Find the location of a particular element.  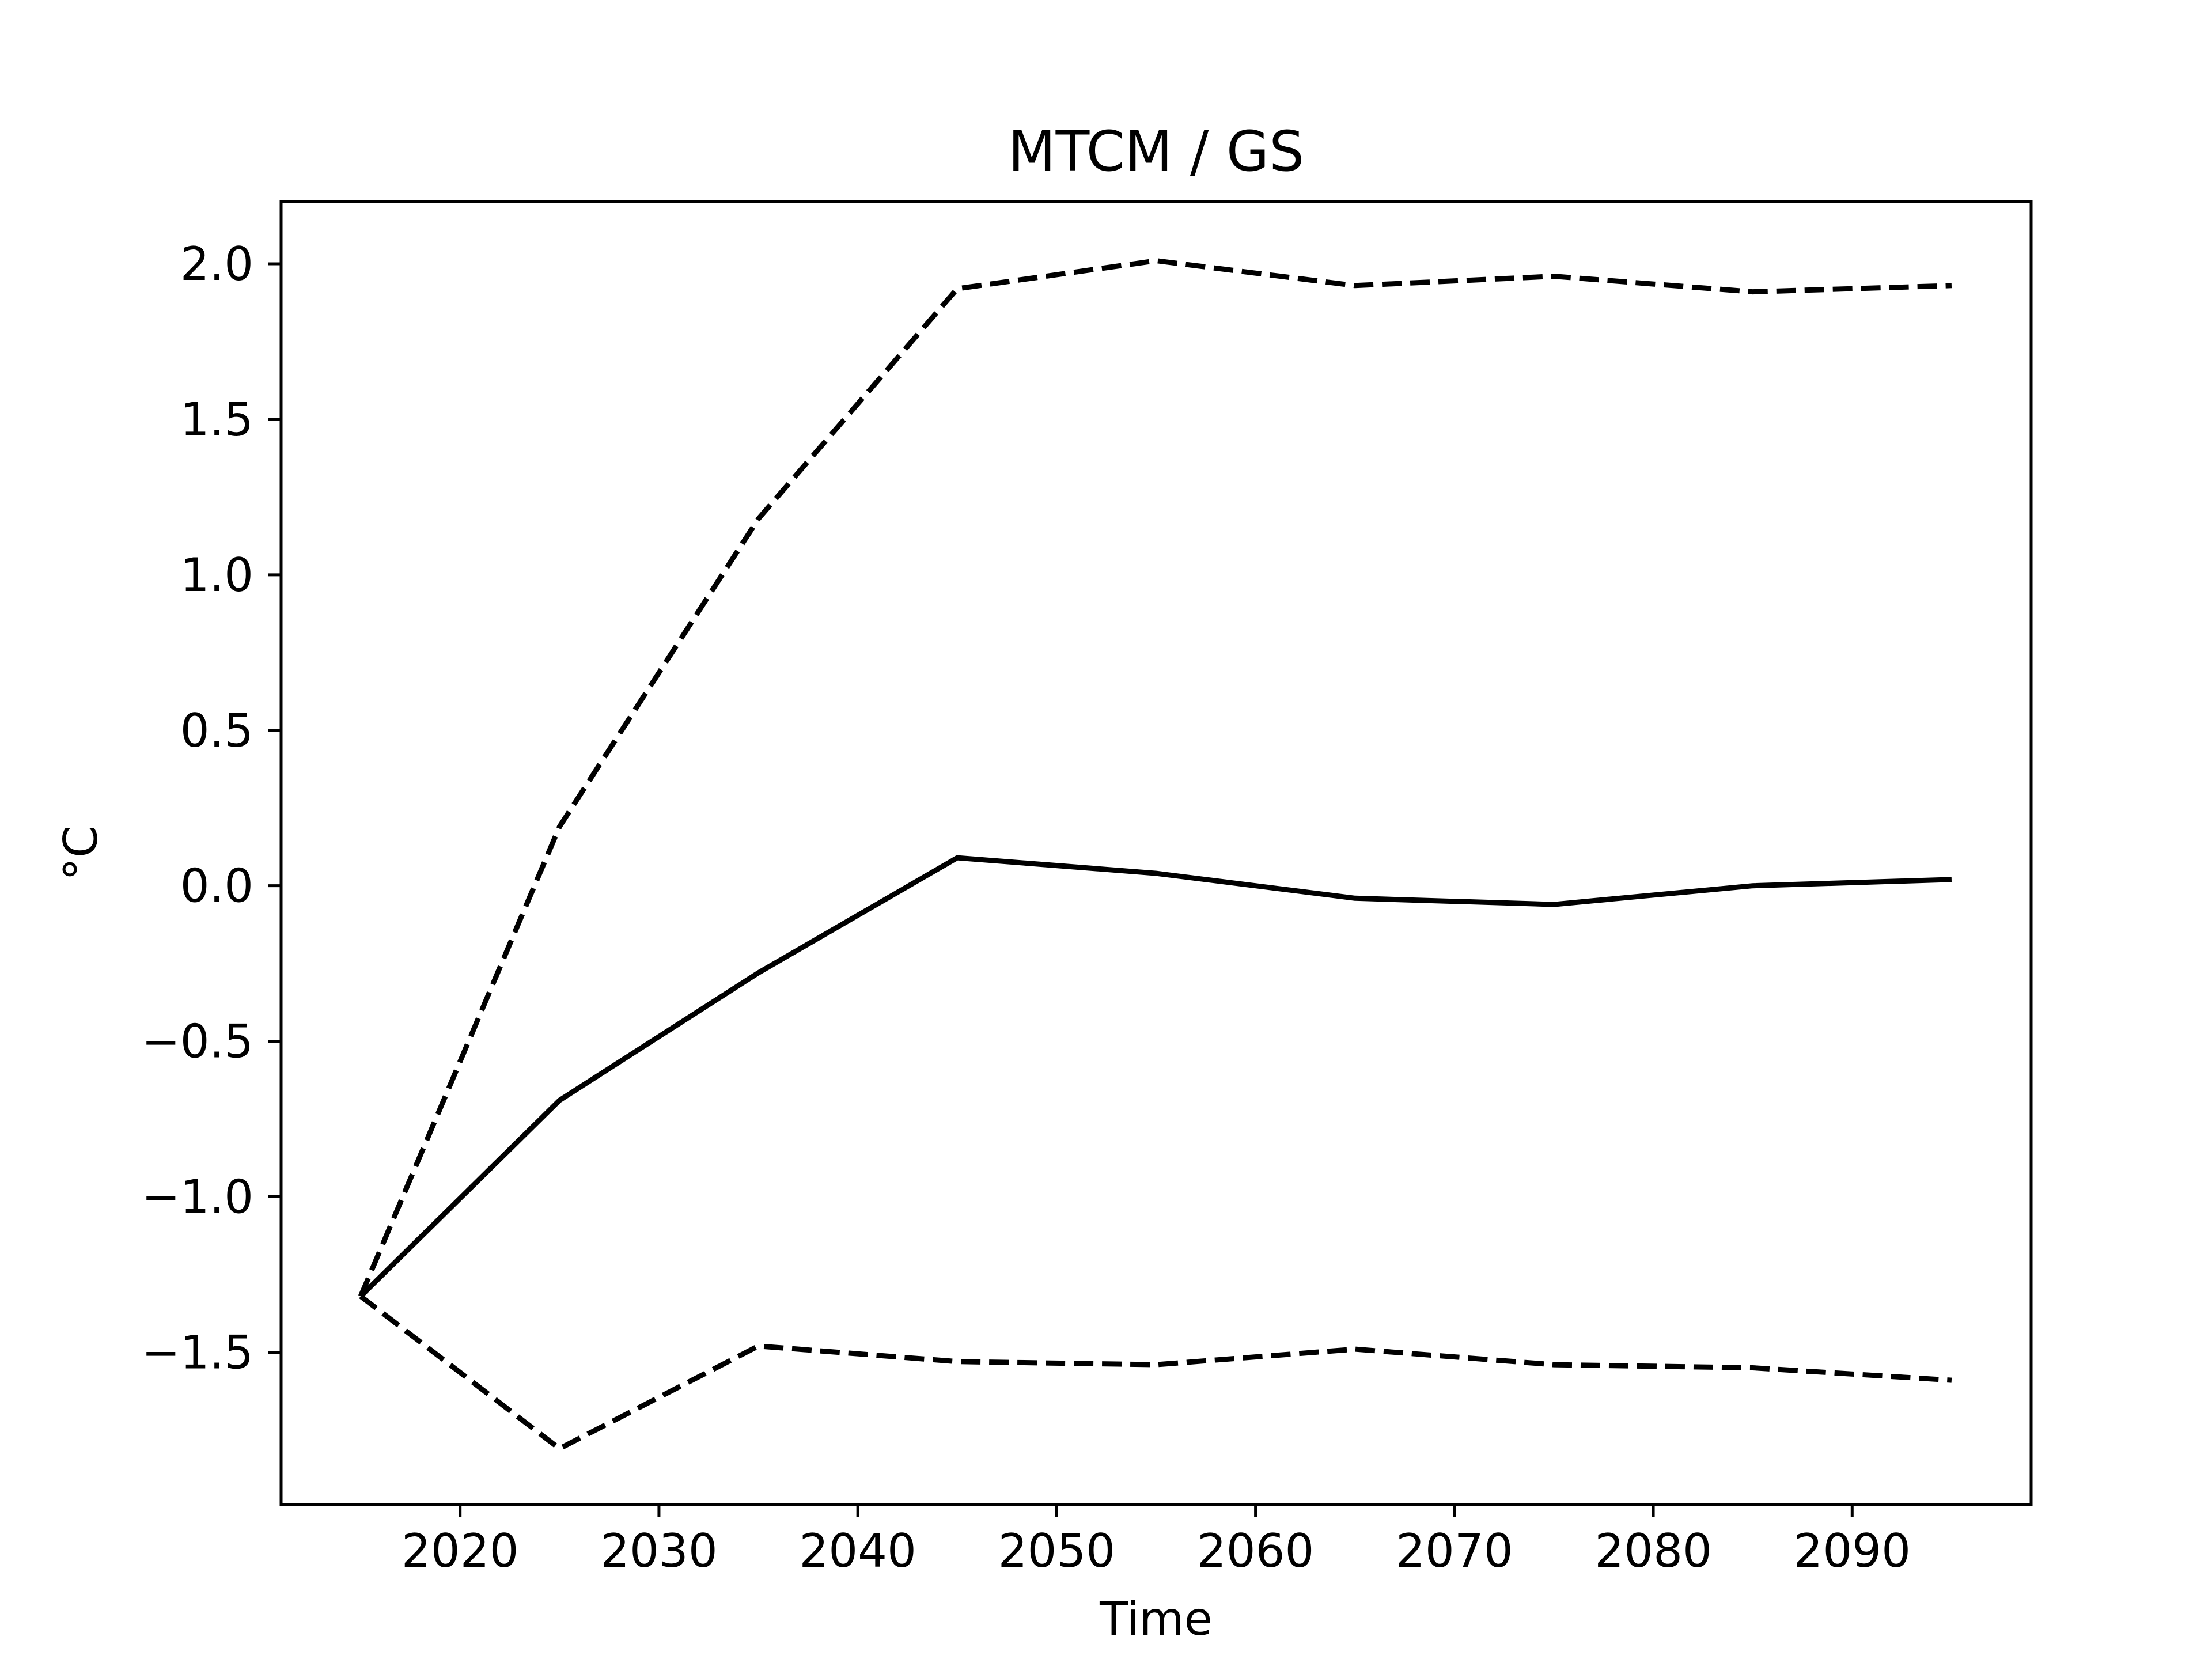

chart-title: MTCM / GS is located at coordinates (1156, 151).